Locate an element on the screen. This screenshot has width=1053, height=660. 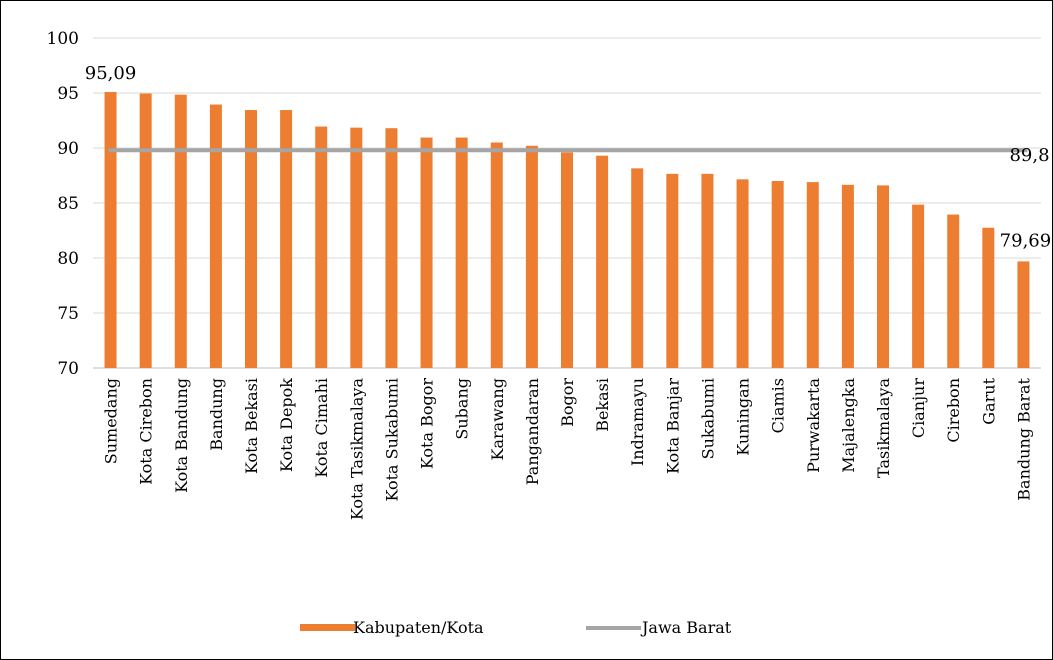
bar-sumedang is located at coordinates (110, 230).